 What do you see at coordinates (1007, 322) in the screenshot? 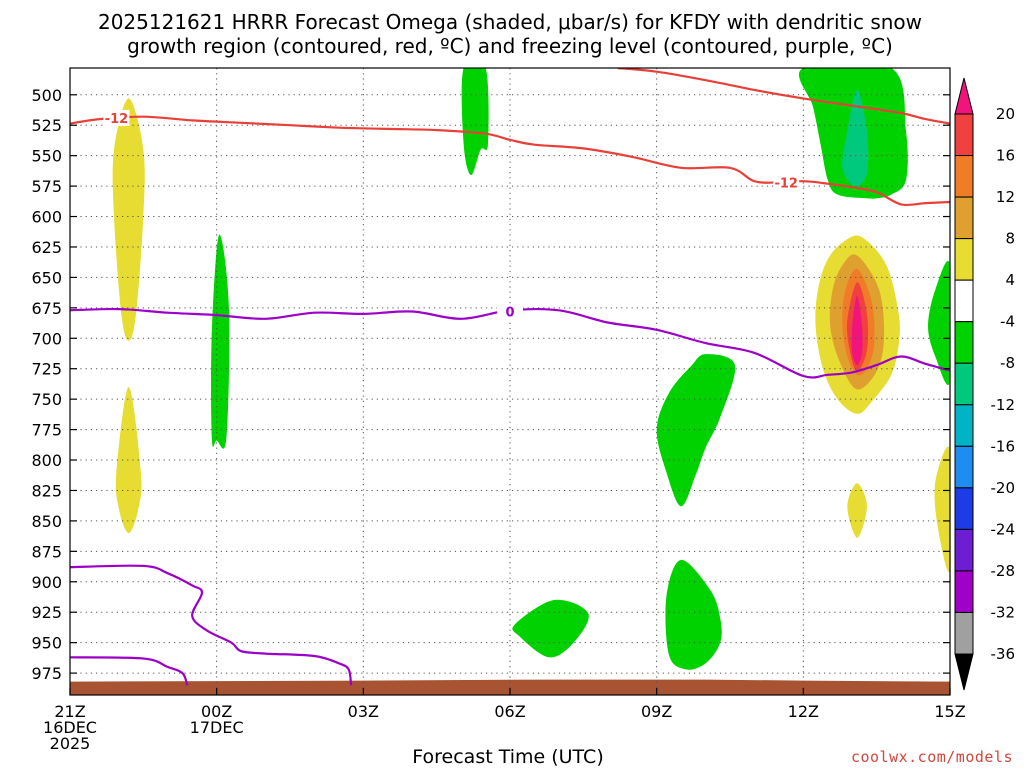
I see `colorbar-label: -4` at bounding box center [1007, 322].